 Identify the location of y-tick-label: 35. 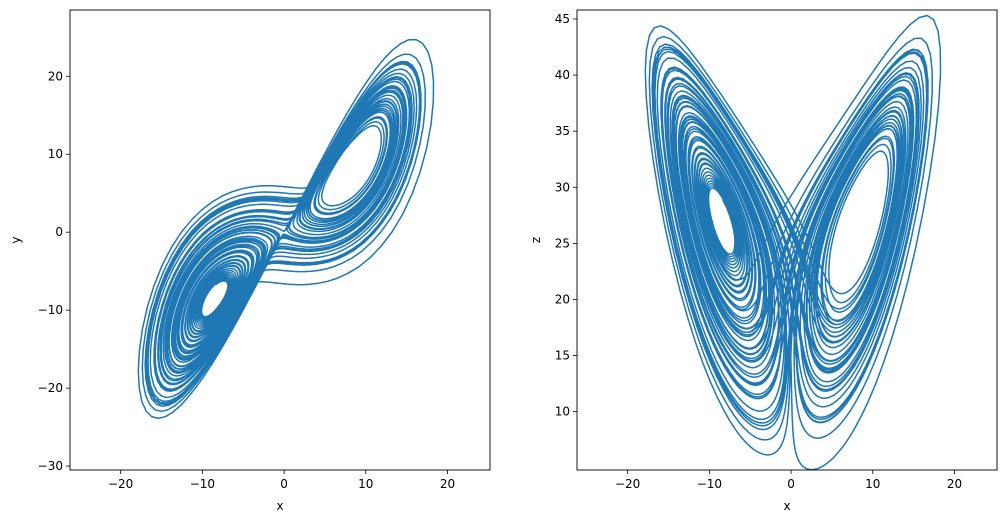
(562, 131).